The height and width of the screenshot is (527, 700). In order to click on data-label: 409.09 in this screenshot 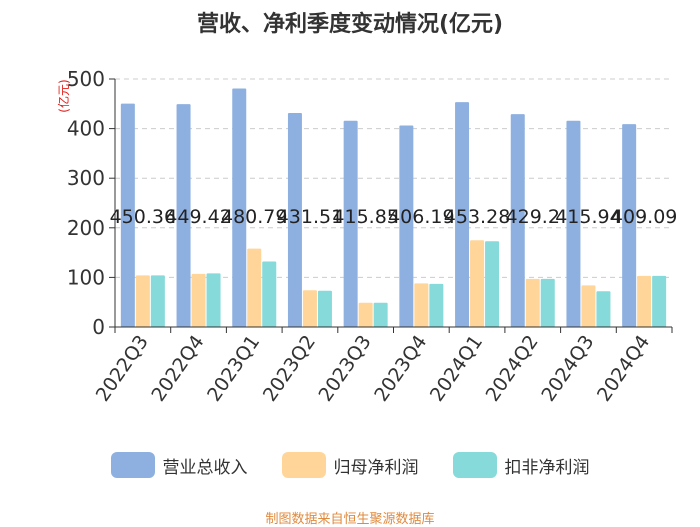, I will do `click(644, 217)`.